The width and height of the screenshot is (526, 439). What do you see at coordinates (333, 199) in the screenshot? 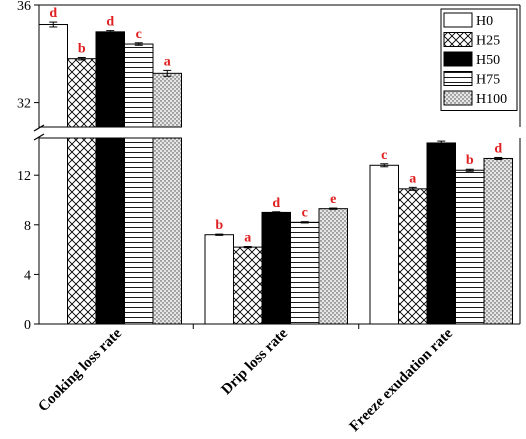
I see `significance-letter: e` at bounding box center [333, 199].